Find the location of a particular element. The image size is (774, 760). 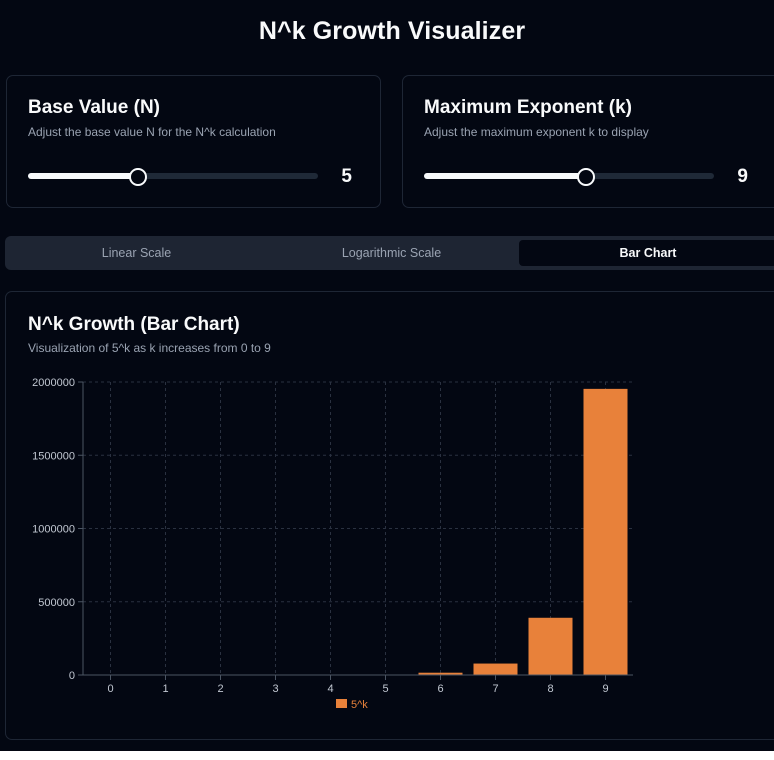

slider-track is located at coordinates (173, 176).